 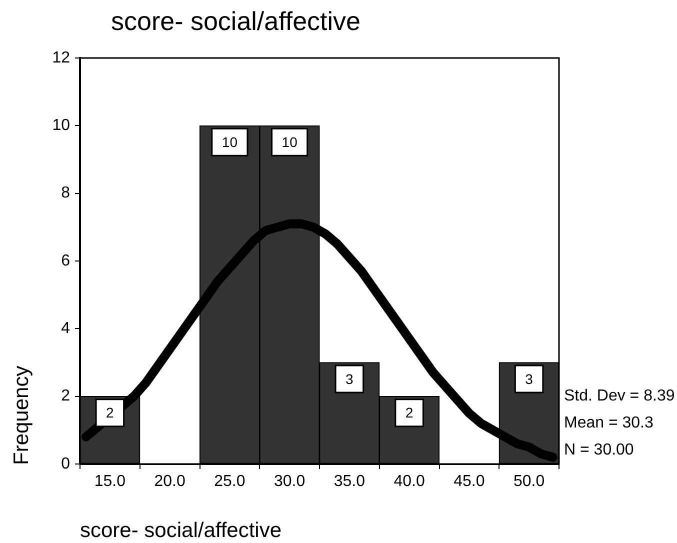 What do you see at coordinates (599, 449) in the screenshot?
I see `text: N = 30.00` at bounding box center [599, 449].